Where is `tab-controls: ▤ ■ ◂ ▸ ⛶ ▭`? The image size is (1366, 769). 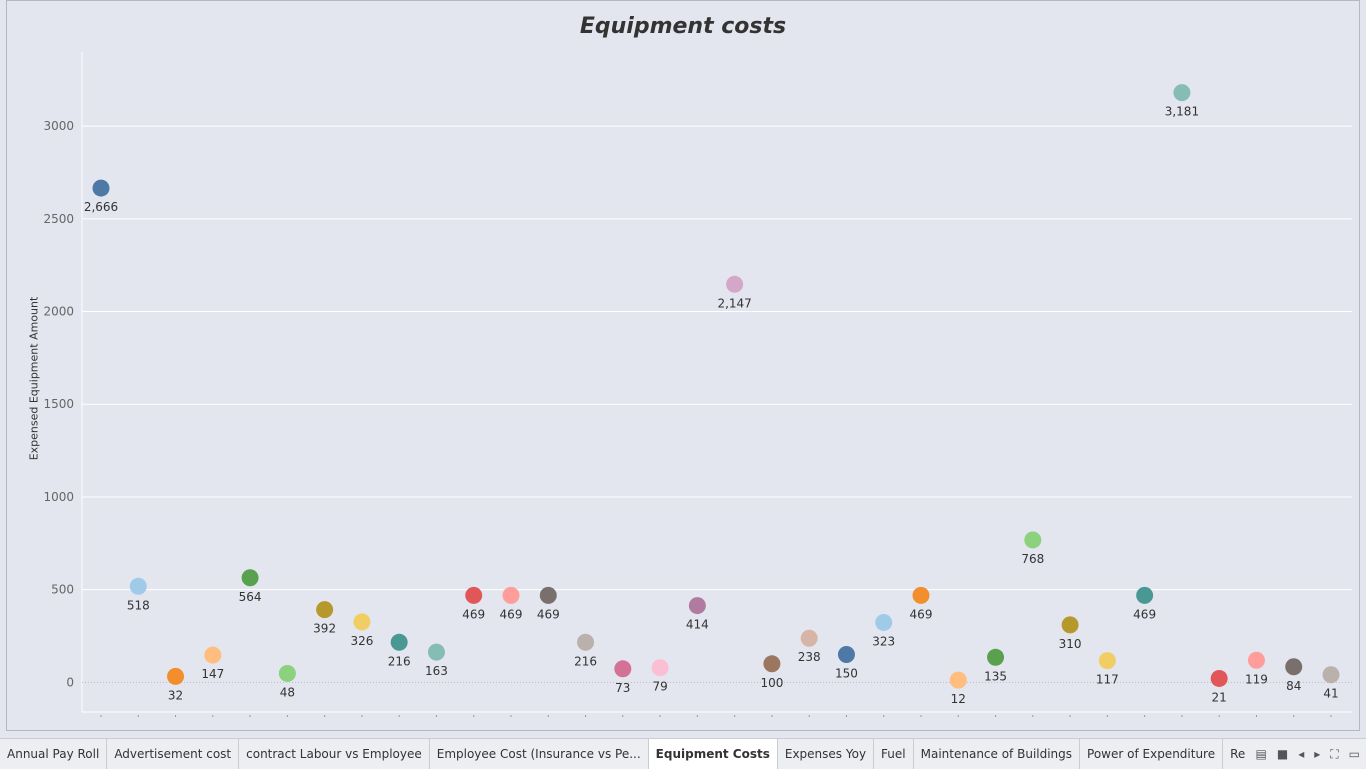 tab-controls: ▤ ■ ◂ ▸ ⛶ ▭ is located at coordinates (1302, 754).